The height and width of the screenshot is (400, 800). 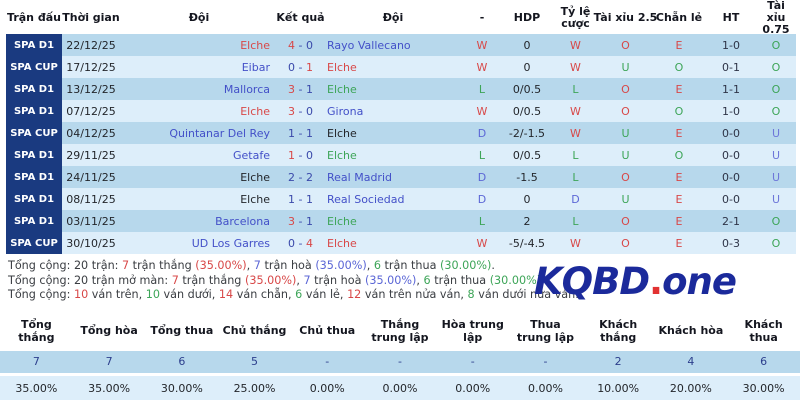 I want to click on score: 0 - 4, so click(x=300, y=243).